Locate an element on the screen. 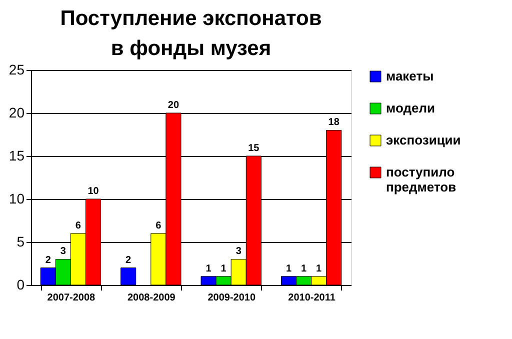 This screenshot has height=339, width=512. legend-label: поступило предметов is located at coordinates (421, 179).